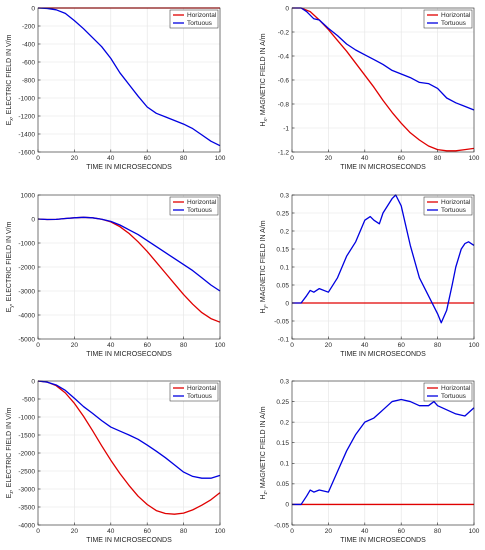 This screenshot has width=485, height=550. Describe the element at coordinates (10, 266) in the screenshot. I see `y-axis-label: Ey, ELECTRIC FIELD IN V/m` at that location.